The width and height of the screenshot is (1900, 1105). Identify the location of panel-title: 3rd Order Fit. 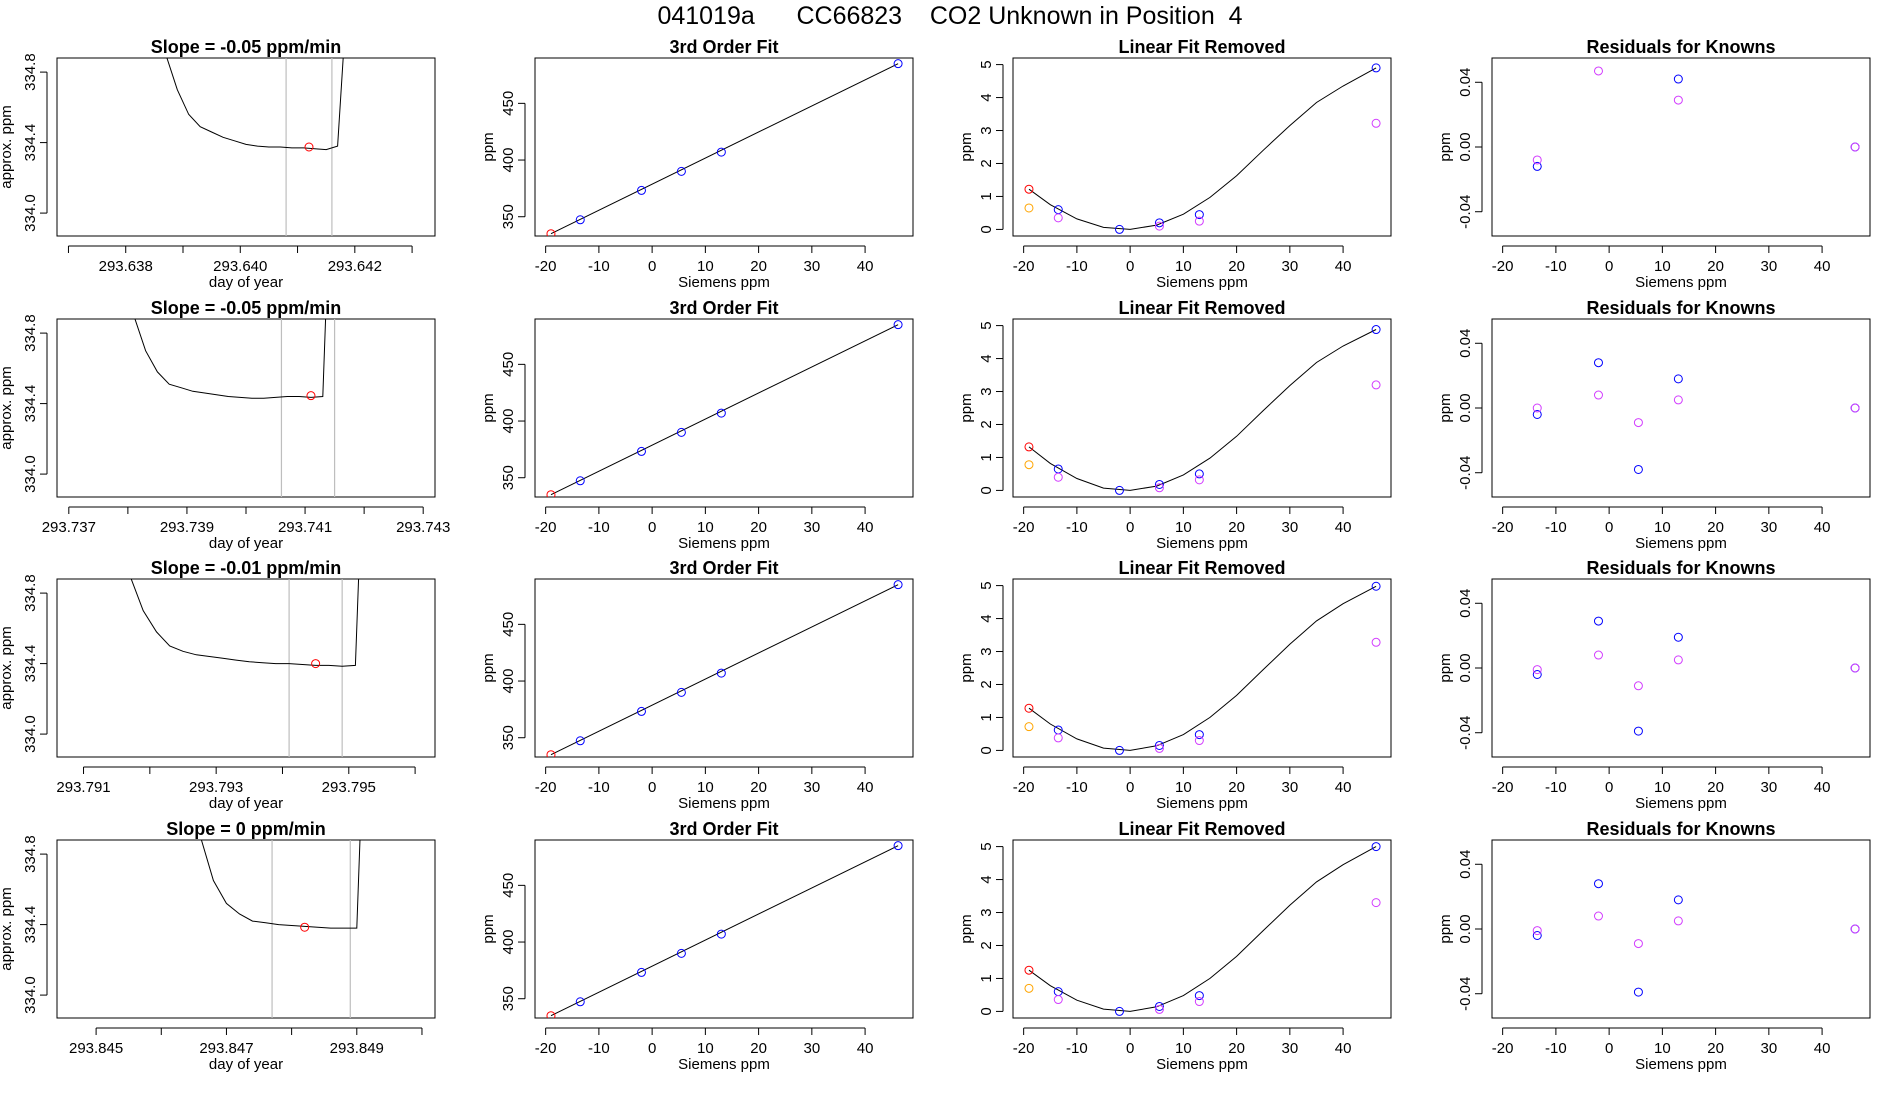
(723, 829).